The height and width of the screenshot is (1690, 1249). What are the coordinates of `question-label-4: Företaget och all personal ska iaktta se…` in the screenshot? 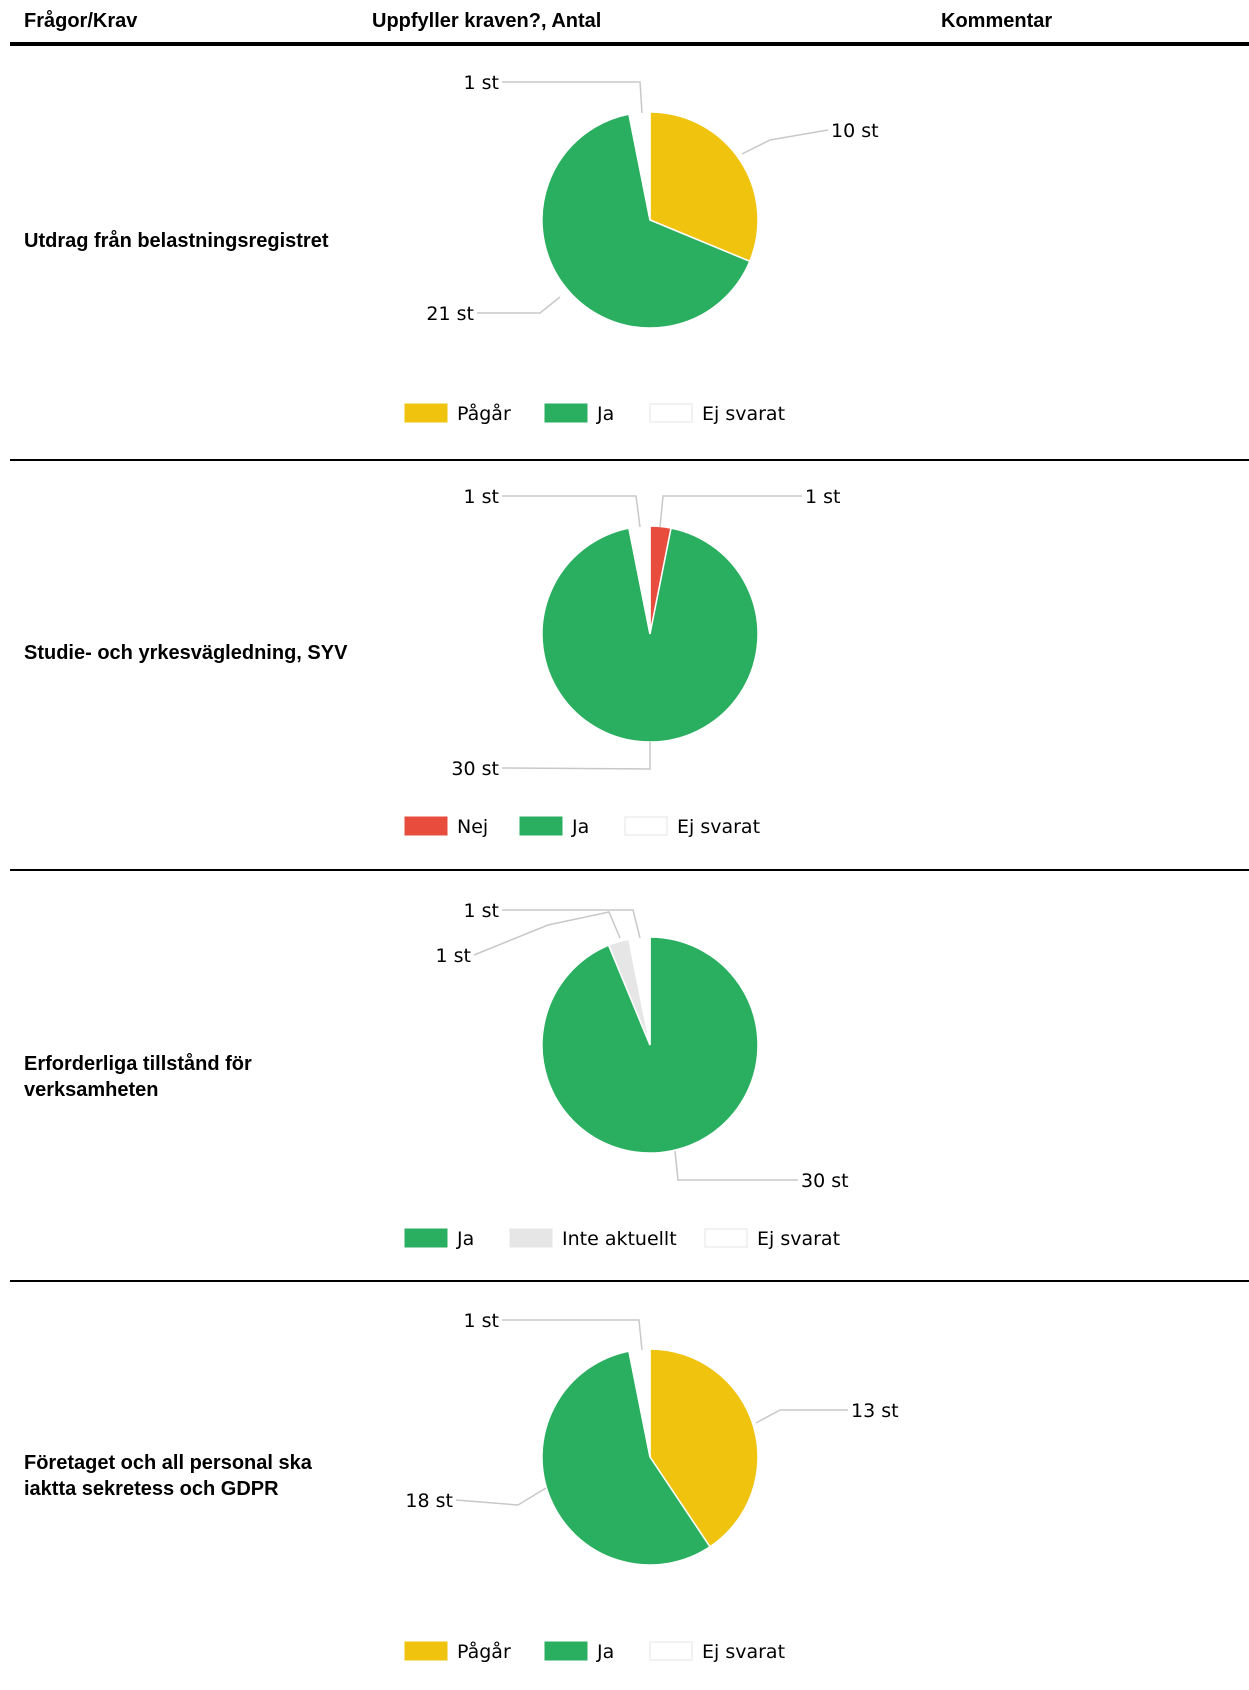 It's located at (168, 1476).